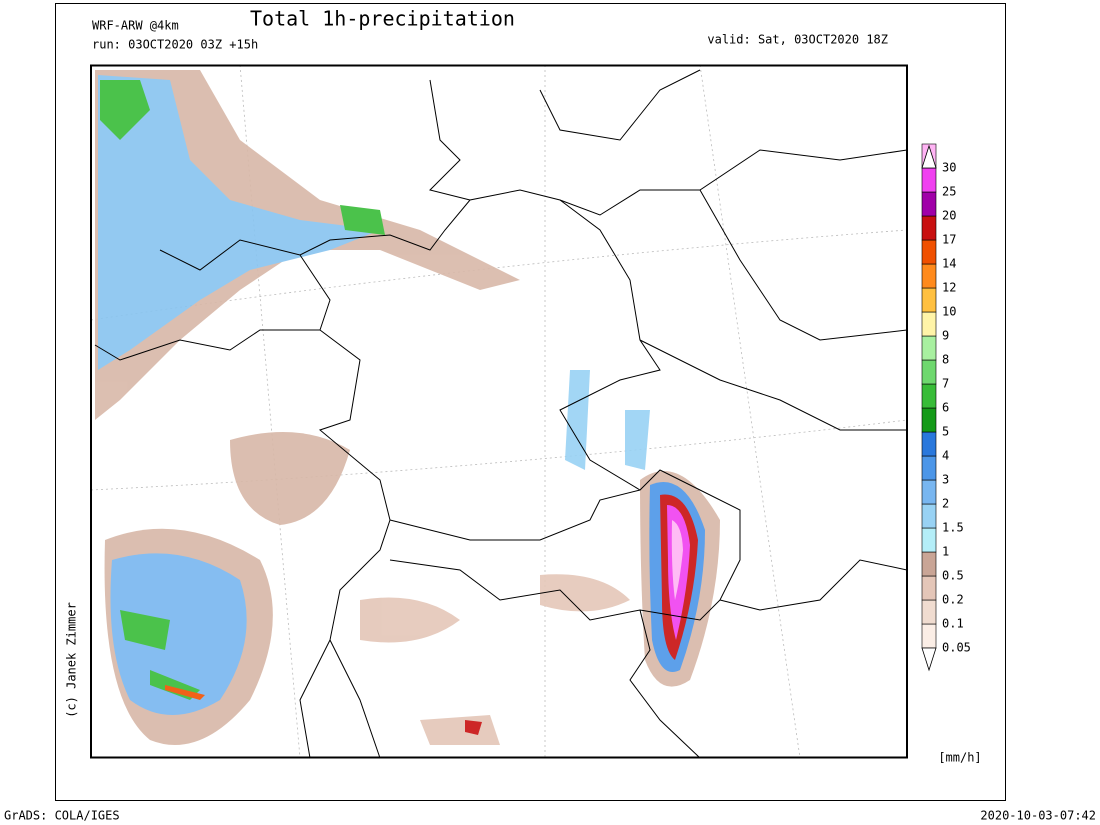 This screenshot has width=1100, height=825. Describe the element at coordinates (72, 660) in the screenshot. I see `credit: (c) Janek Zimmer` at that location.